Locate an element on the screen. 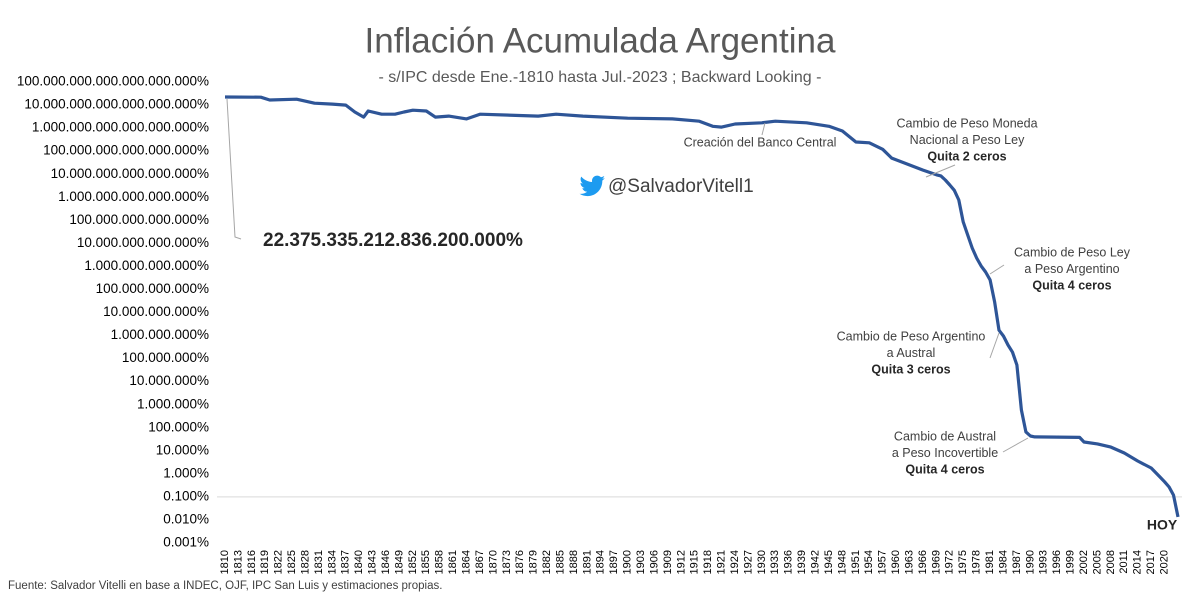 The image size is (1200, 596). annotation: Creación del Banco Central is located at coordinates (760, 135).